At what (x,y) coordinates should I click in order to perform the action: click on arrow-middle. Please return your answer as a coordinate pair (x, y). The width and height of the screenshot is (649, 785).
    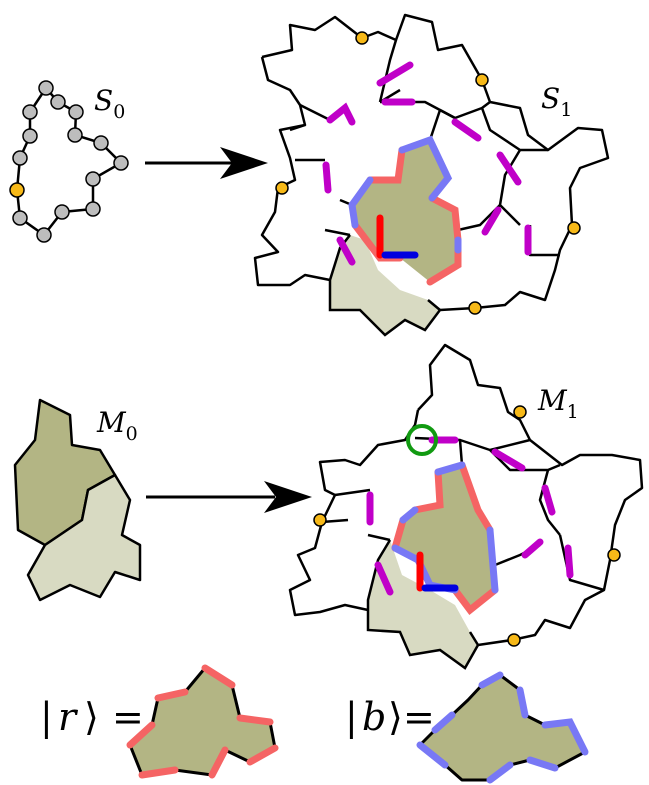
    Looking at the image, I should click on (229, 497).